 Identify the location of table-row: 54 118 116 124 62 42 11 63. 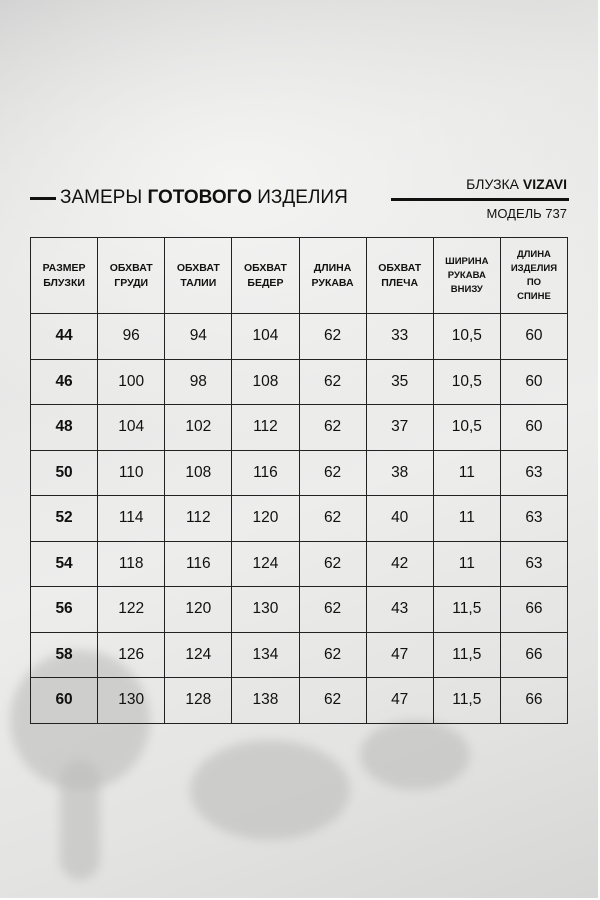
(299, 563).